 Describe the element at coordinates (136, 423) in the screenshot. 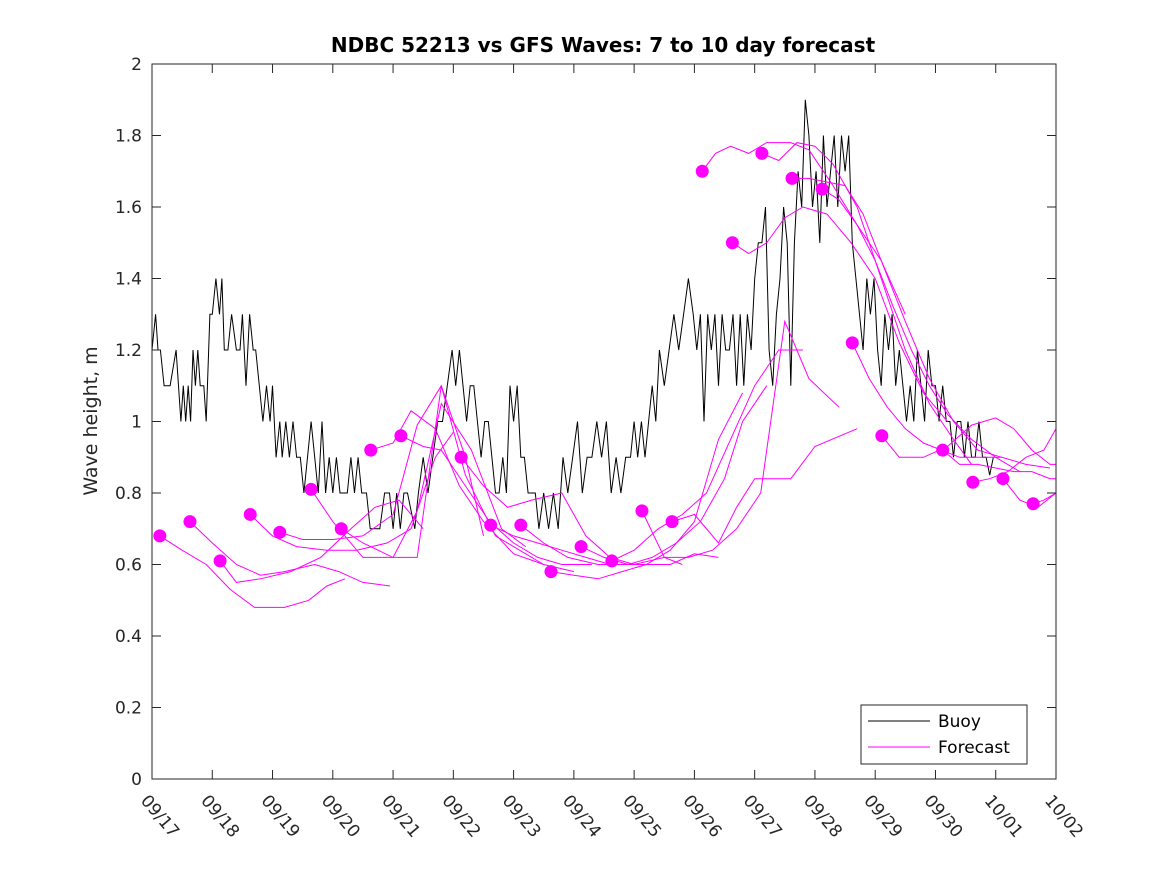

I see `y-tick-label: 1` at that location.